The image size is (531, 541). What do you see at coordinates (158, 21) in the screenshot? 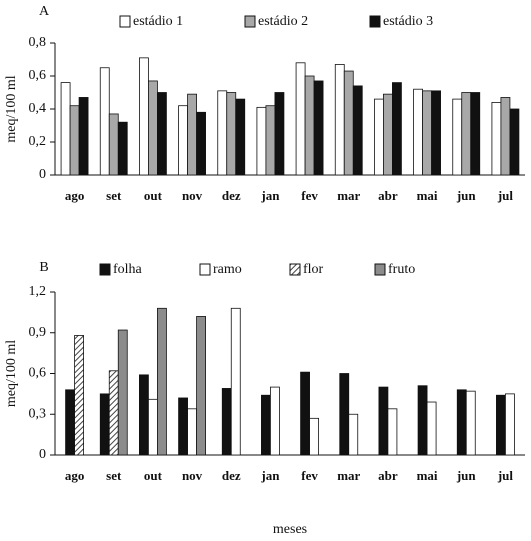
I see `legend-label: estádio 1` at bounding box center [158, 21].